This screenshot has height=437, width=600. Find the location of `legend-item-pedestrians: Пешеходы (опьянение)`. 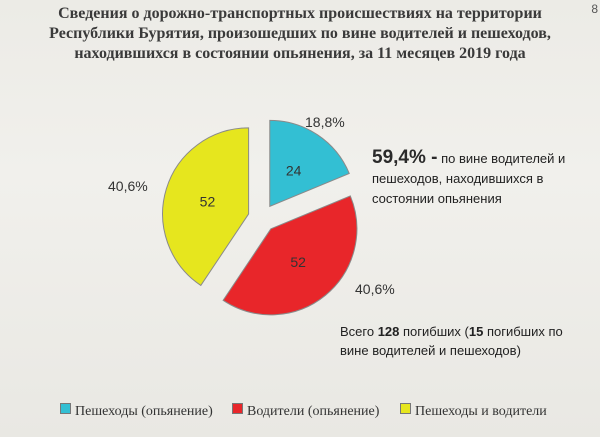

legend-item-pedestrians: Пешеходы (опьянение) is located at coordinates (136, 411).